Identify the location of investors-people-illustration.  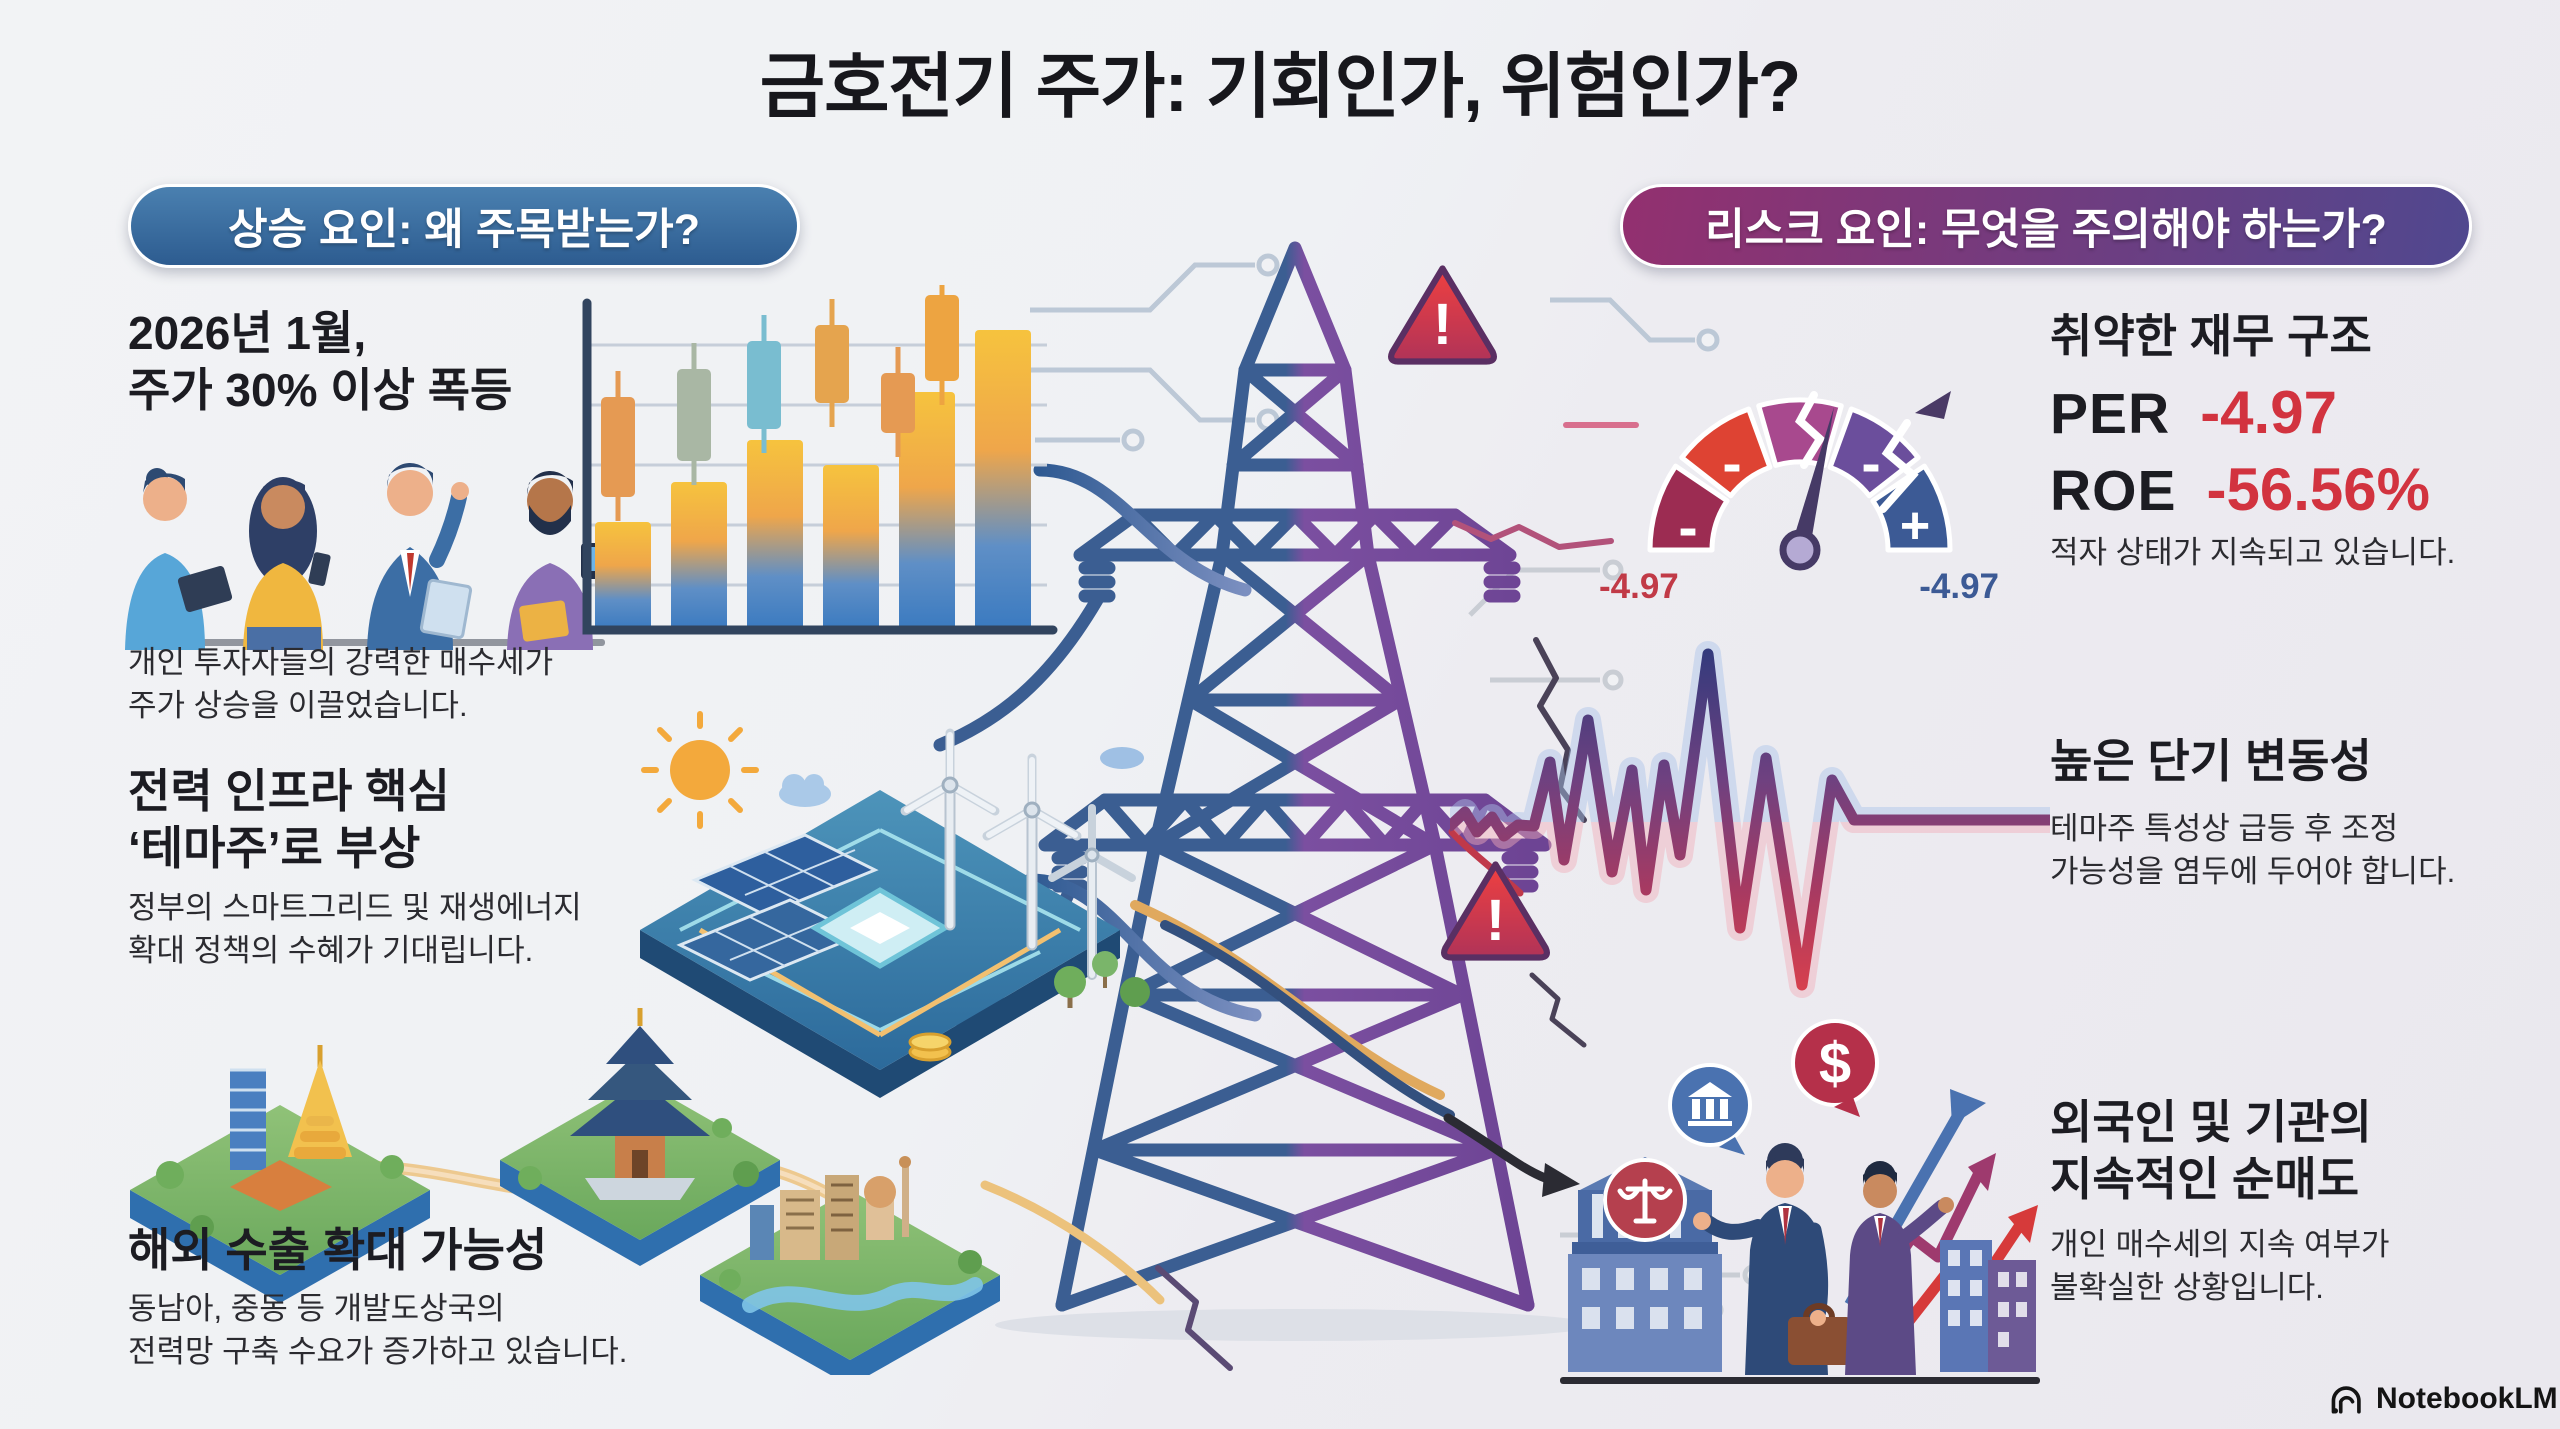
(365, 556).